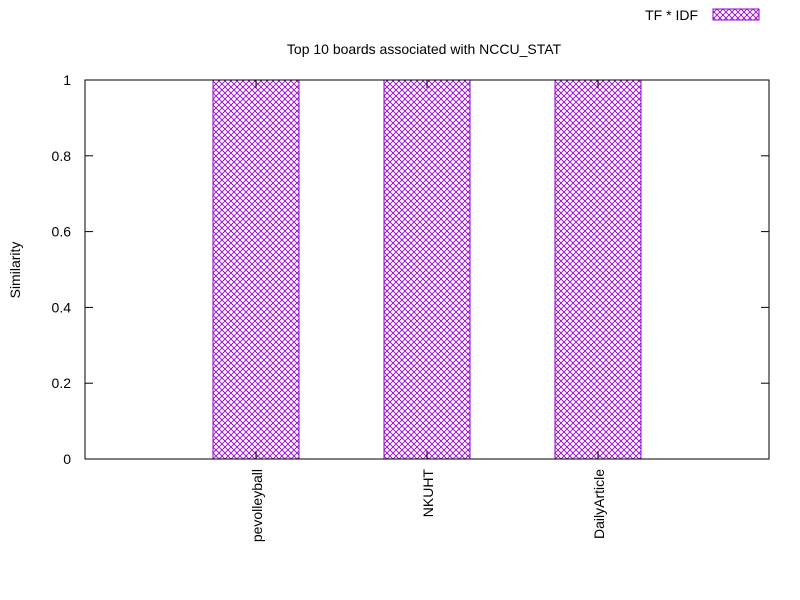 The image size is (800, 600). Describe the element at coordinates (62, 383) in the screenshot. I see `y-tick-label: 0.2` at that location.